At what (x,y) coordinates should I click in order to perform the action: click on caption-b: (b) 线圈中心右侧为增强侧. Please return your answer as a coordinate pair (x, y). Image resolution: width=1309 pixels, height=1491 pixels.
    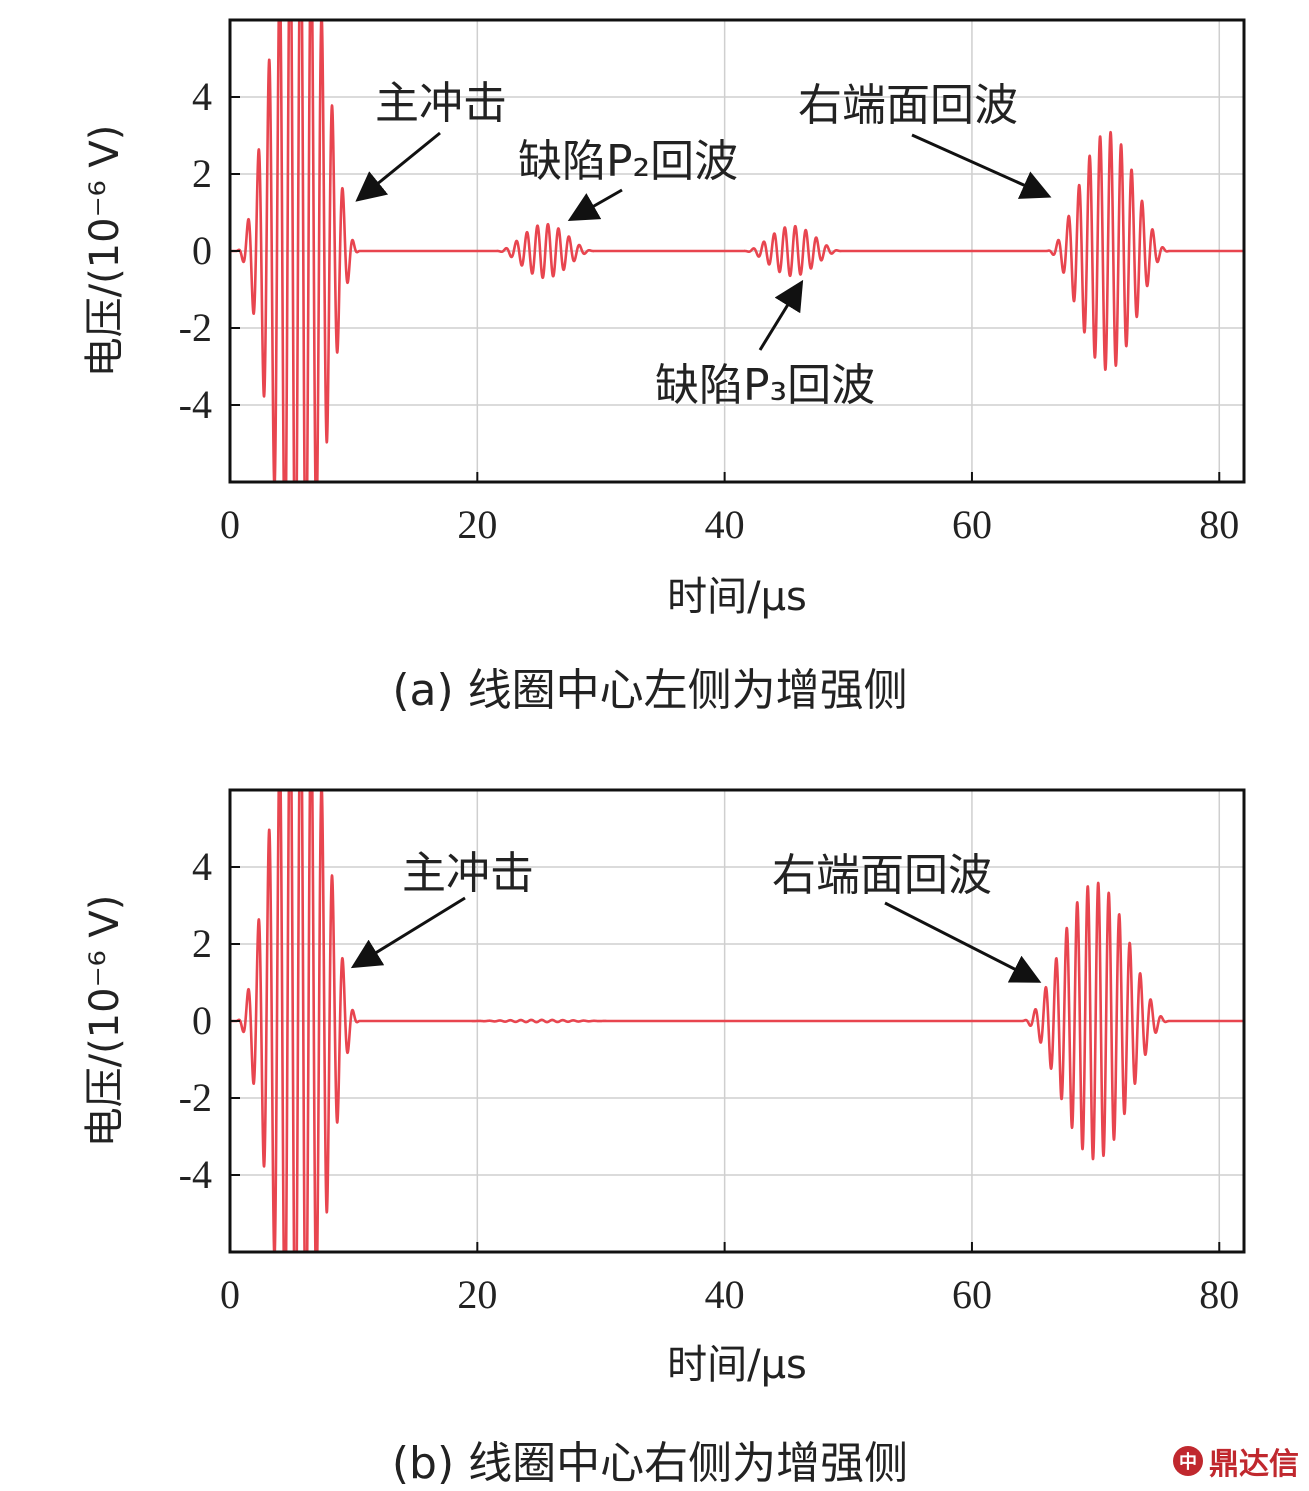
    Looking at the image, I should click on (650, 1463).